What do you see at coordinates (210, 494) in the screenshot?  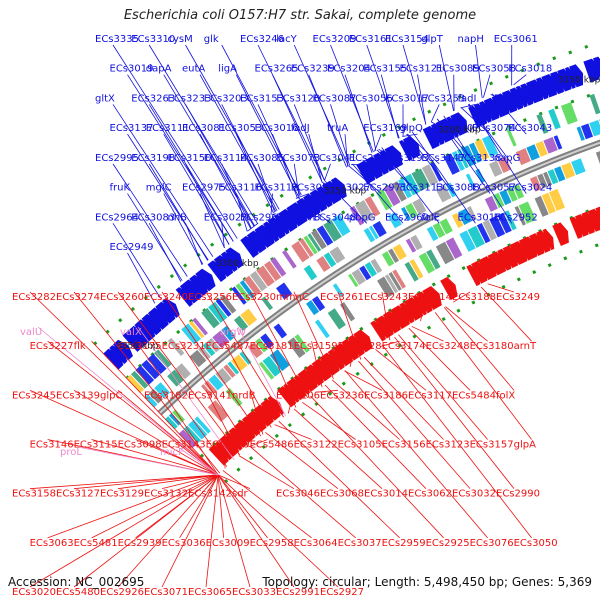 I see `gene-label: ECs3142` at bounding box center [210, 494].